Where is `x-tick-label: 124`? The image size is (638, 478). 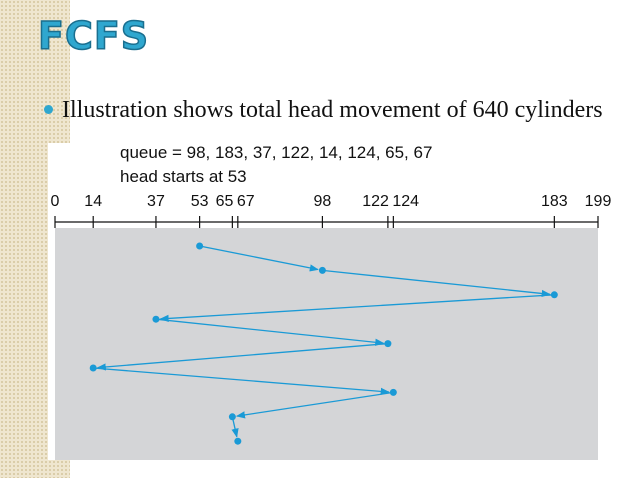
x-tick-label: 124 is located at coordinates (405, 201).